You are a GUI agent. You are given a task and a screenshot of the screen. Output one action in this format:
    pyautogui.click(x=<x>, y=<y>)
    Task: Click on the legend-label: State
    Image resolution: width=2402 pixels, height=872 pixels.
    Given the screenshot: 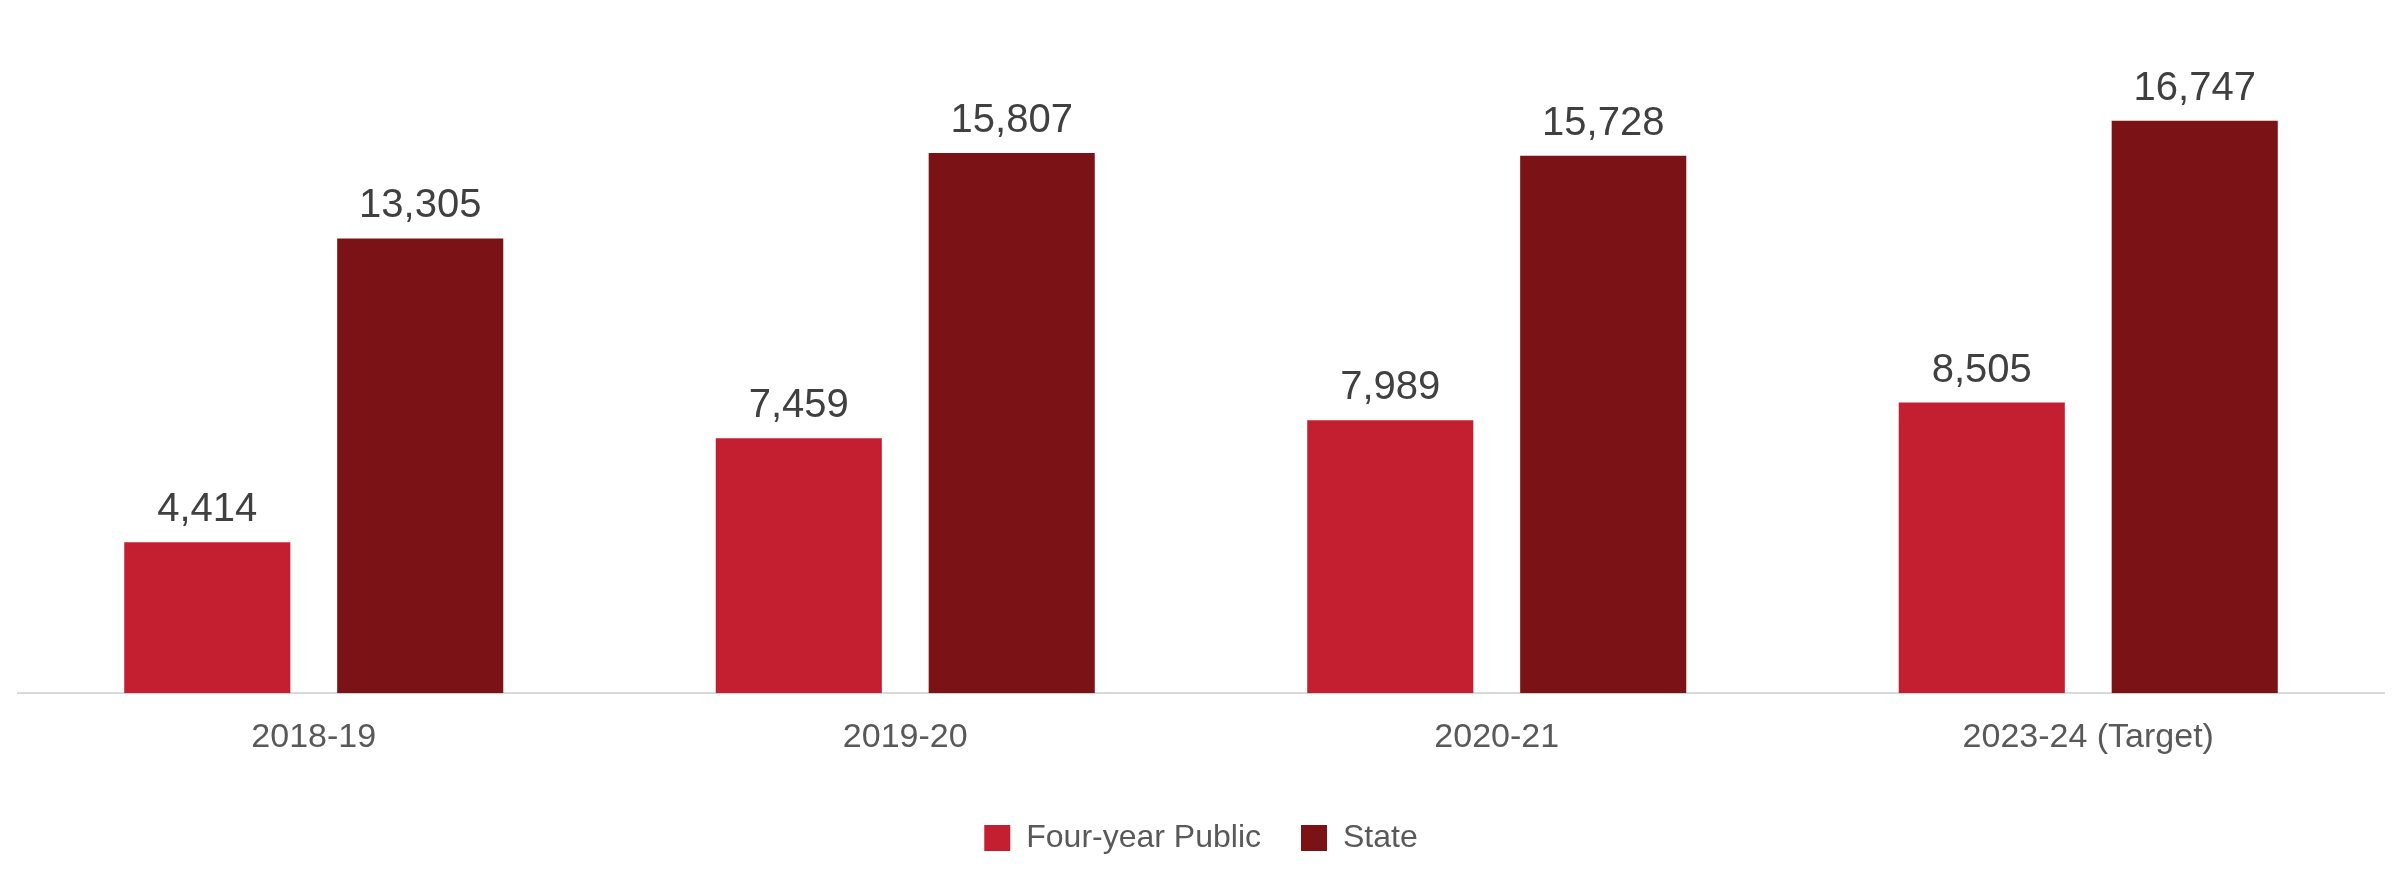 What is the action you would take?
    pyautogui.click(x=1380, y=835)
    